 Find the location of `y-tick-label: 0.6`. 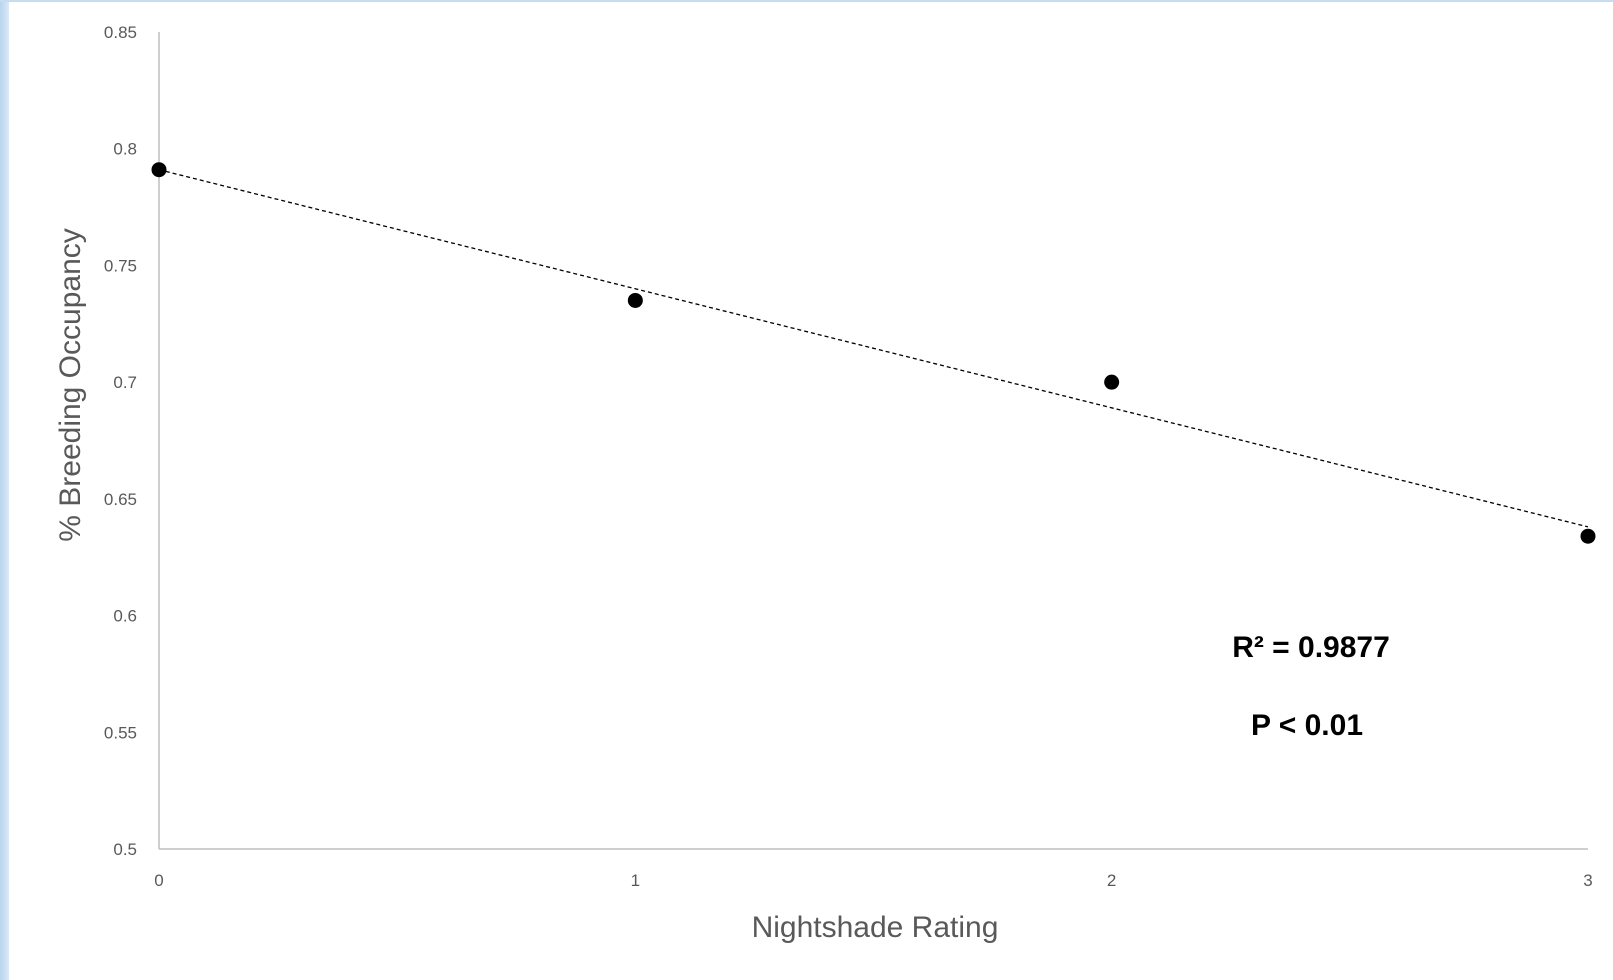

y-tick-label: 0.6 is located at coordinates (125, 616).